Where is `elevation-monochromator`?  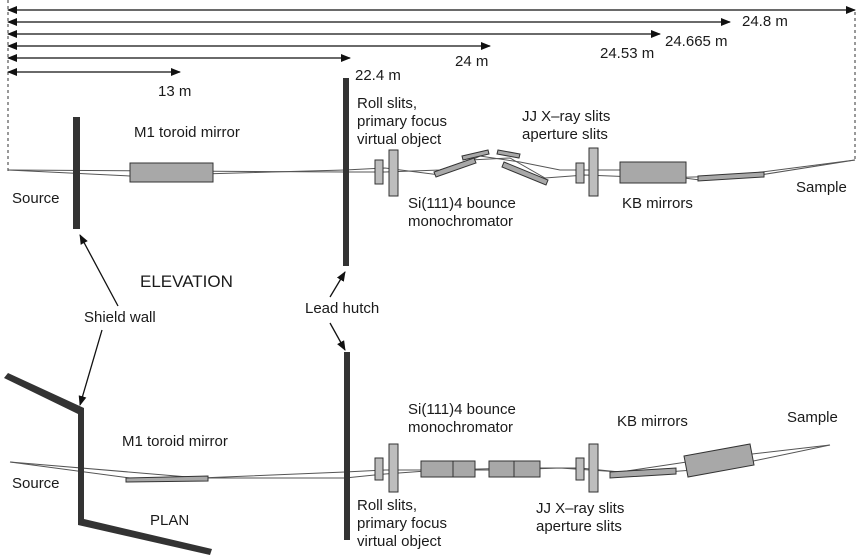
elevation-monochromator is located at coordinates (491, 167).